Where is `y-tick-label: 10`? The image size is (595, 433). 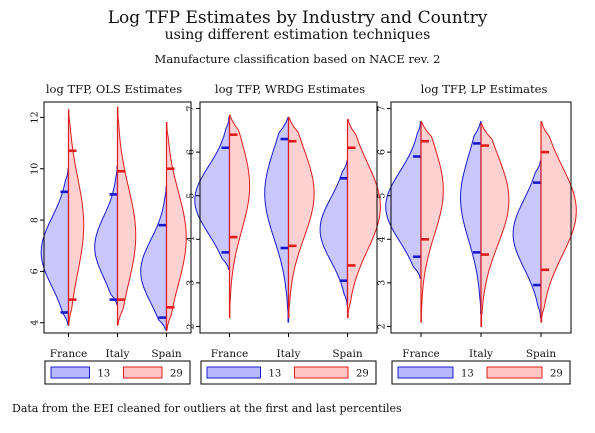
y-tick-label: 10 is located at coordinates (35, 169).